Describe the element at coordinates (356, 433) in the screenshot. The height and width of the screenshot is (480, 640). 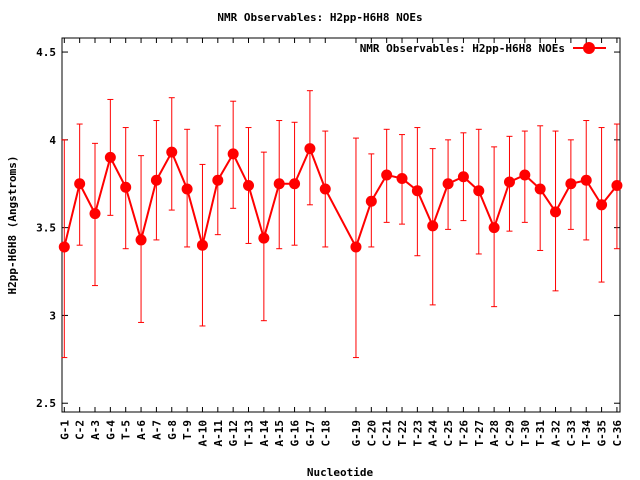
I see `x-tick-label: G-19` at that location.